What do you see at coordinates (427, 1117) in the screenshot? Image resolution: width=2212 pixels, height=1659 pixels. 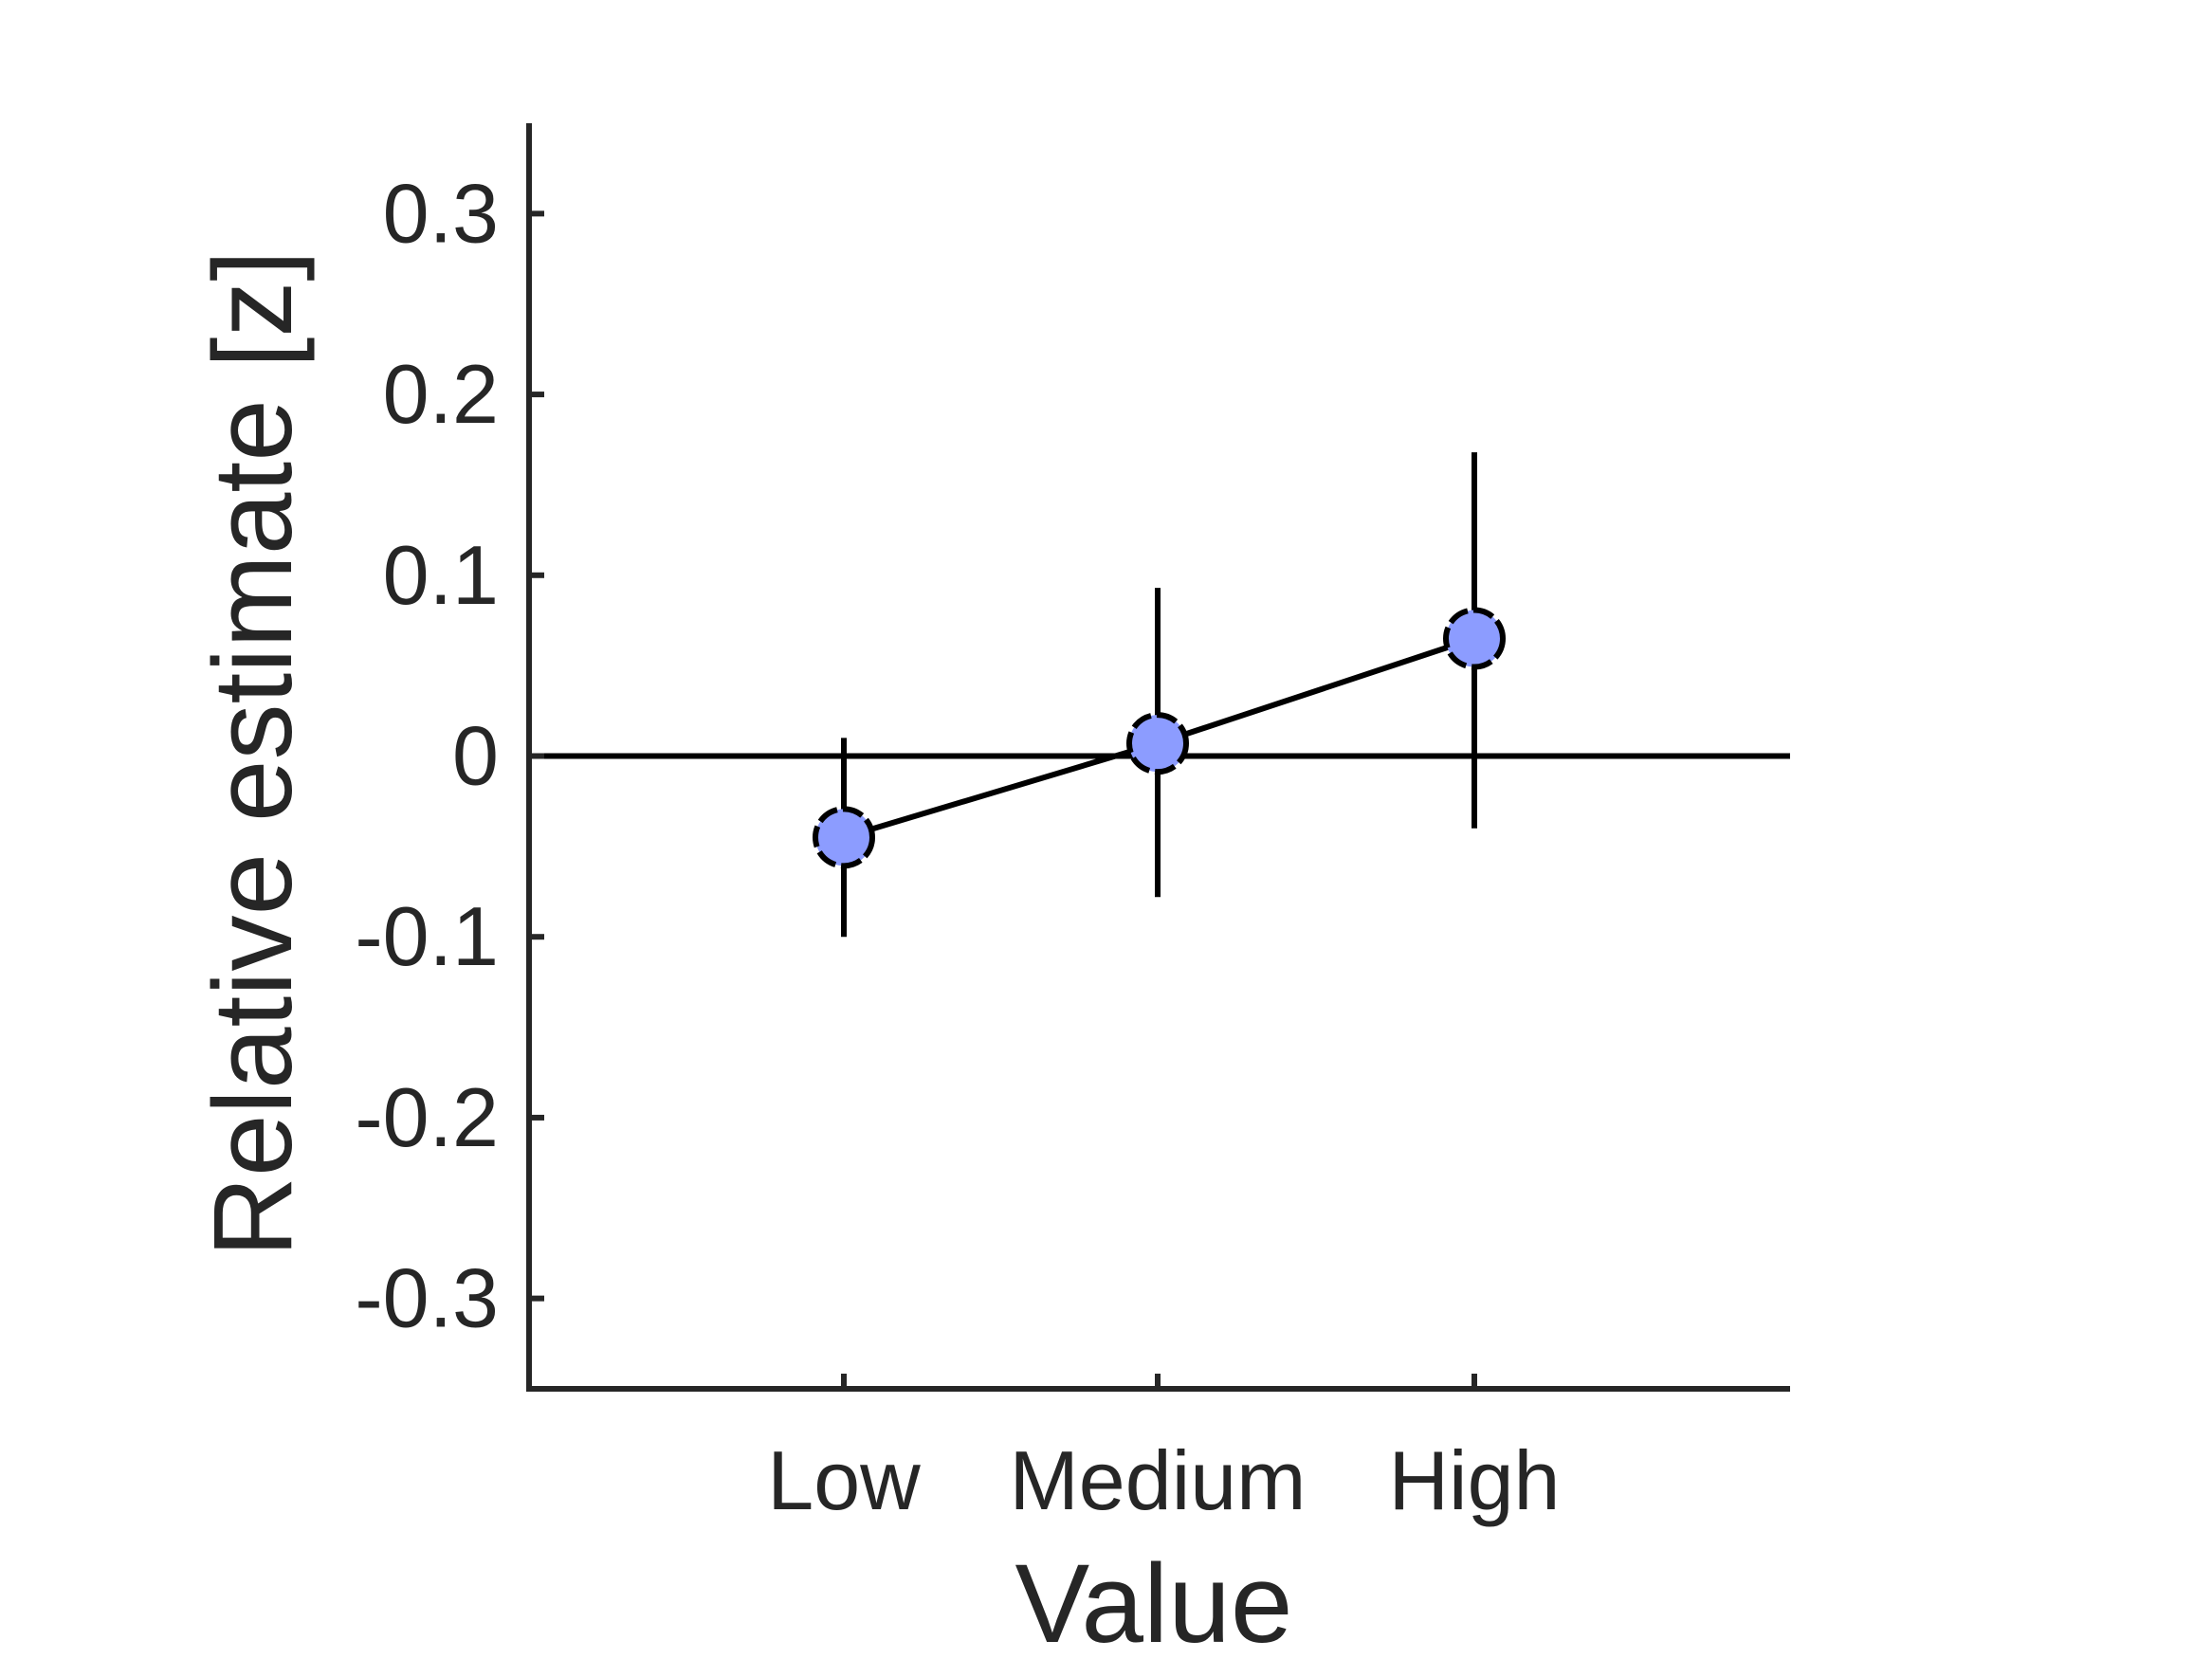 I see `y-tick-label: -0.2` at bounding box center [427, 1117].